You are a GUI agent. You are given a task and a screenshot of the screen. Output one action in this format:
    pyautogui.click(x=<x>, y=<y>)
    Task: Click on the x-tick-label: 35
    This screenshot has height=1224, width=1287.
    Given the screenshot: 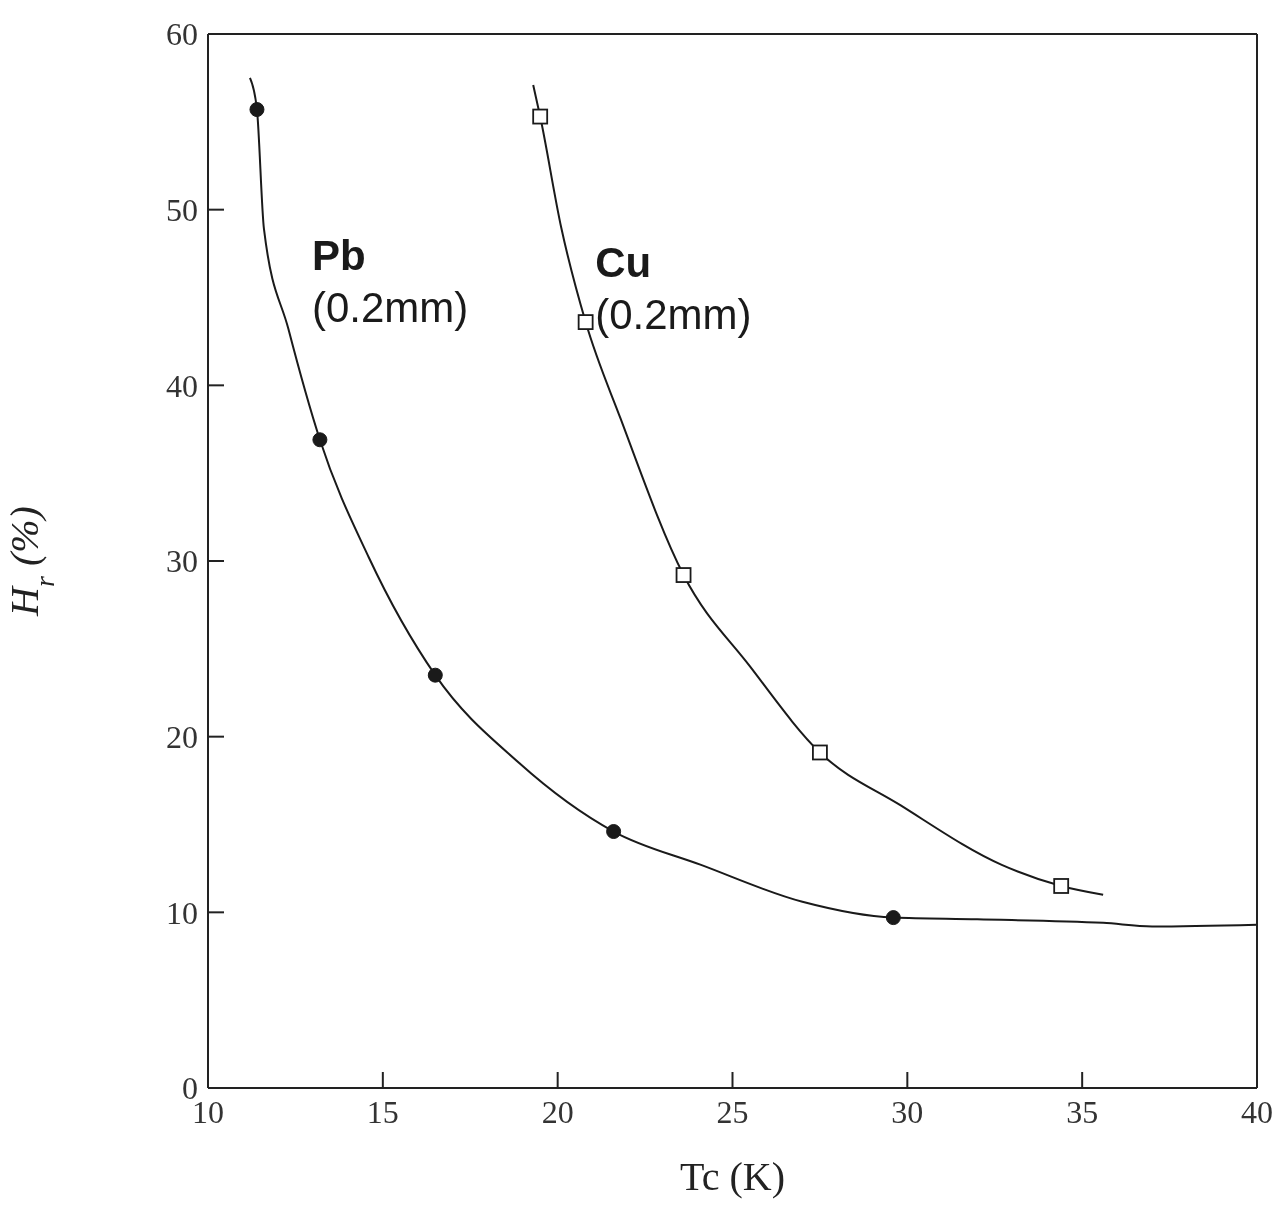 What is the action you would take?
    pyautogui.click(x=1082, y=1111)
    